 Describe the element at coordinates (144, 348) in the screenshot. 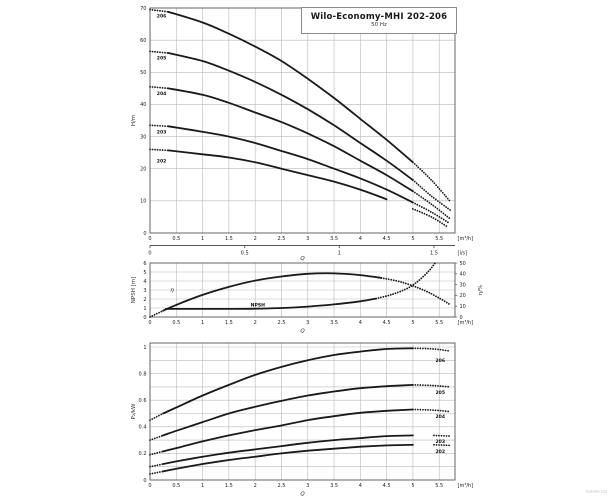

I see `y-tick-label: 1` at that location.